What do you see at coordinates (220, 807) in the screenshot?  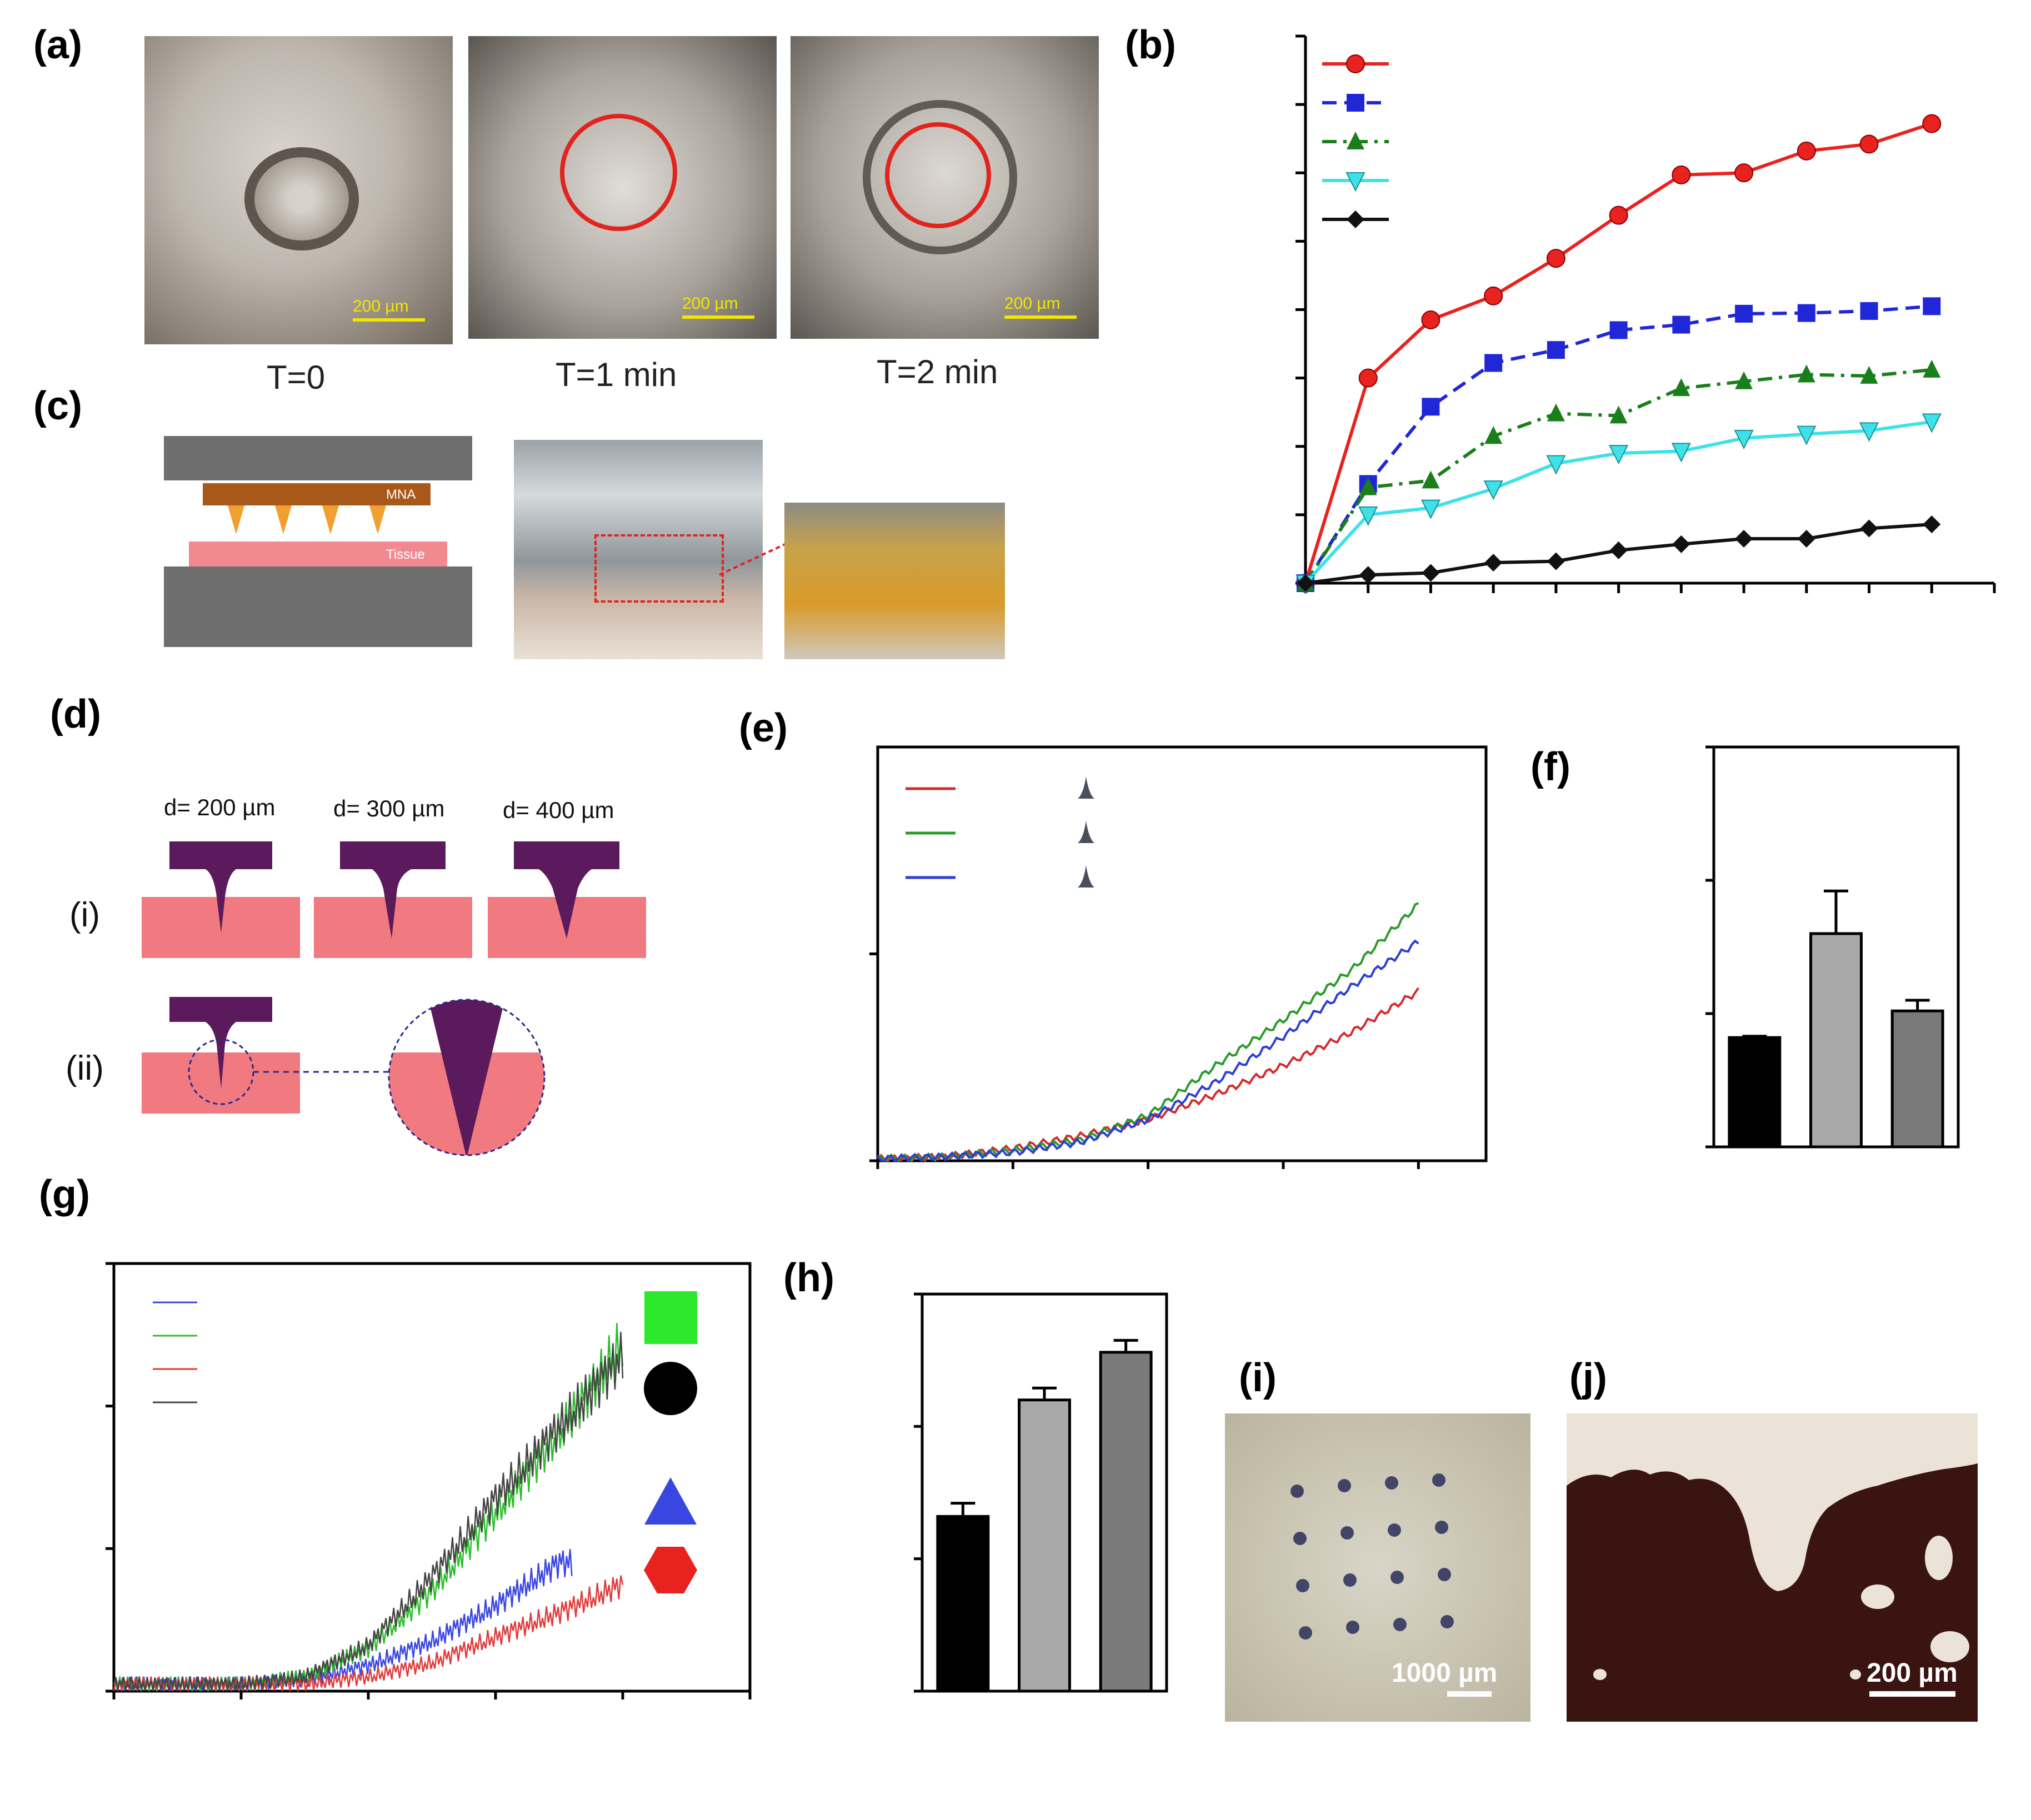 I see `diameter-label-200: d= 200 µm` at bounding box center [220, 807].